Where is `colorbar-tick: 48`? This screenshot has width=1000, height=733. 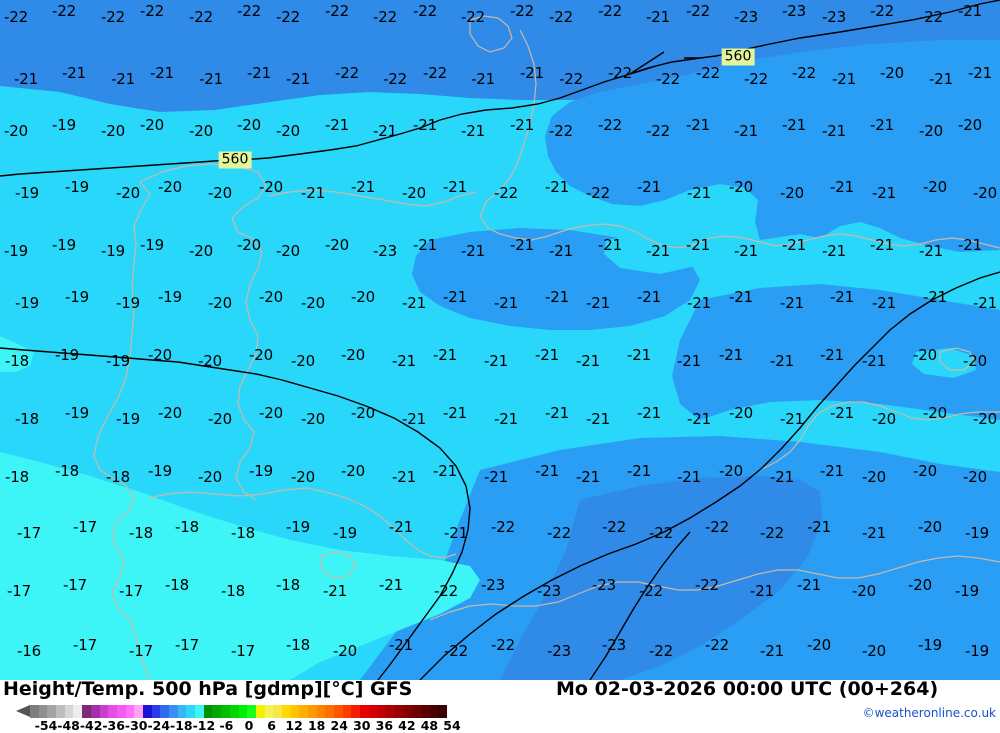
colorbar-tick: 48 is located at coordinates (429, 725).